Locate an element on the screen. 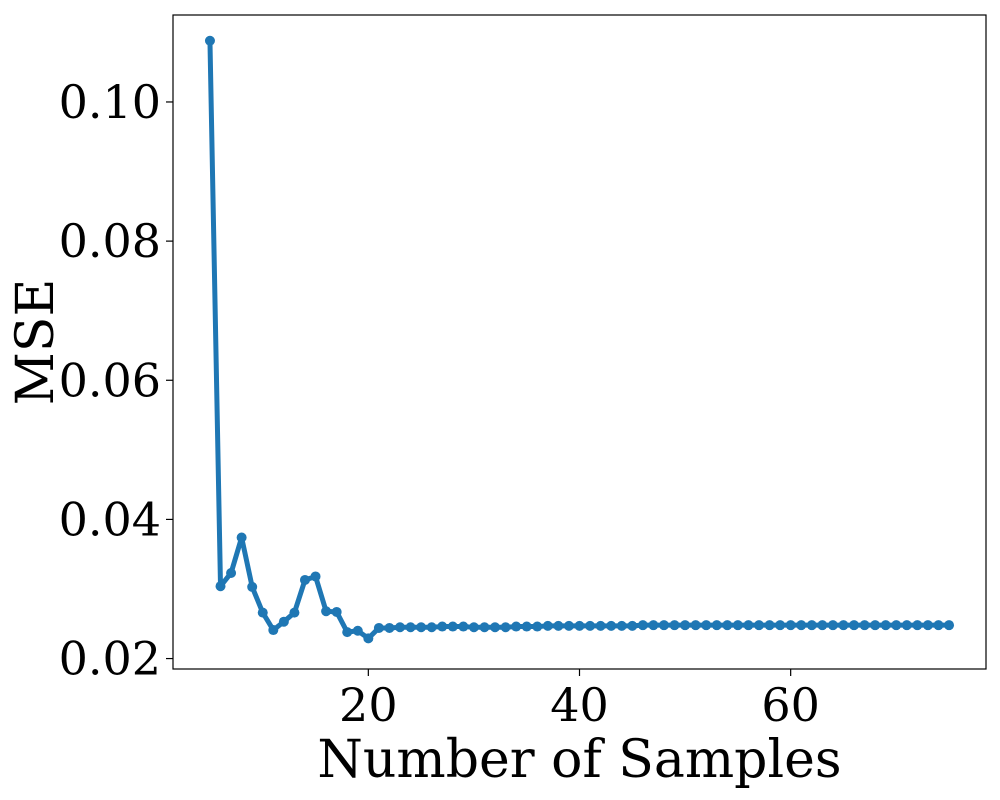 Image resolution: width=1000 pixels, height=800 pixels. x-axis-label: Number of Samples is located at coordinates (579, 760).